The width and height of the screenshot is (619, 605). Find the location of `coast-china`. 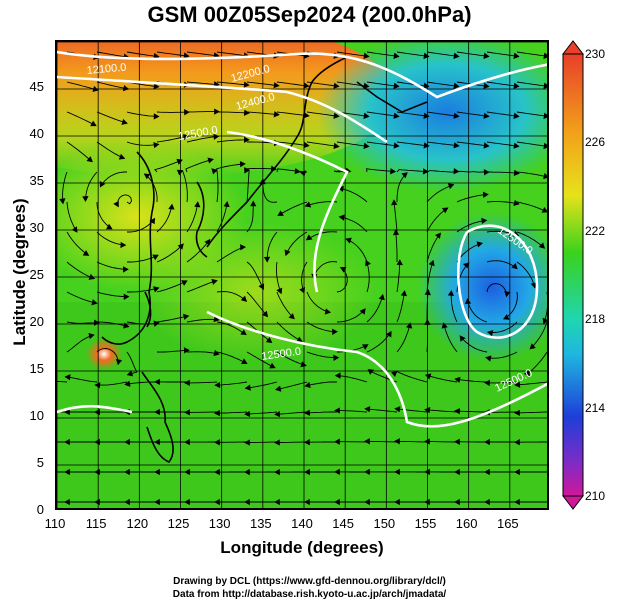

coast-china is located at coordinates (128, 248).